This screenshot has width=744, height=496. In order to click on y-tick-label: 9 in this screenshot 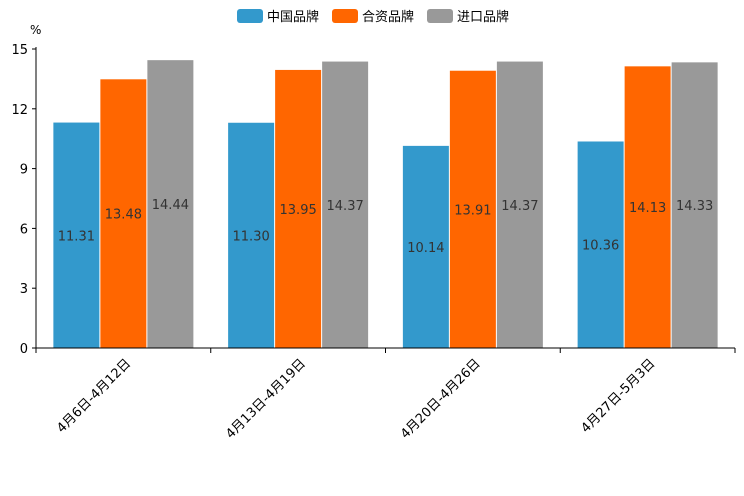, I will do `click(24, 170)`.